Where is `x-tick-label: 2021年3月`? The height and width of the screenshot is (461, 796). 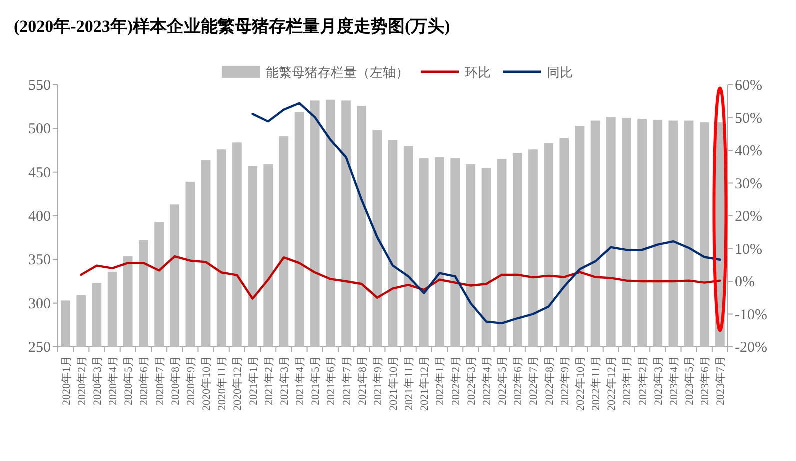
x-tick-label: 2021年3月 is located at coordinates (284, 381).